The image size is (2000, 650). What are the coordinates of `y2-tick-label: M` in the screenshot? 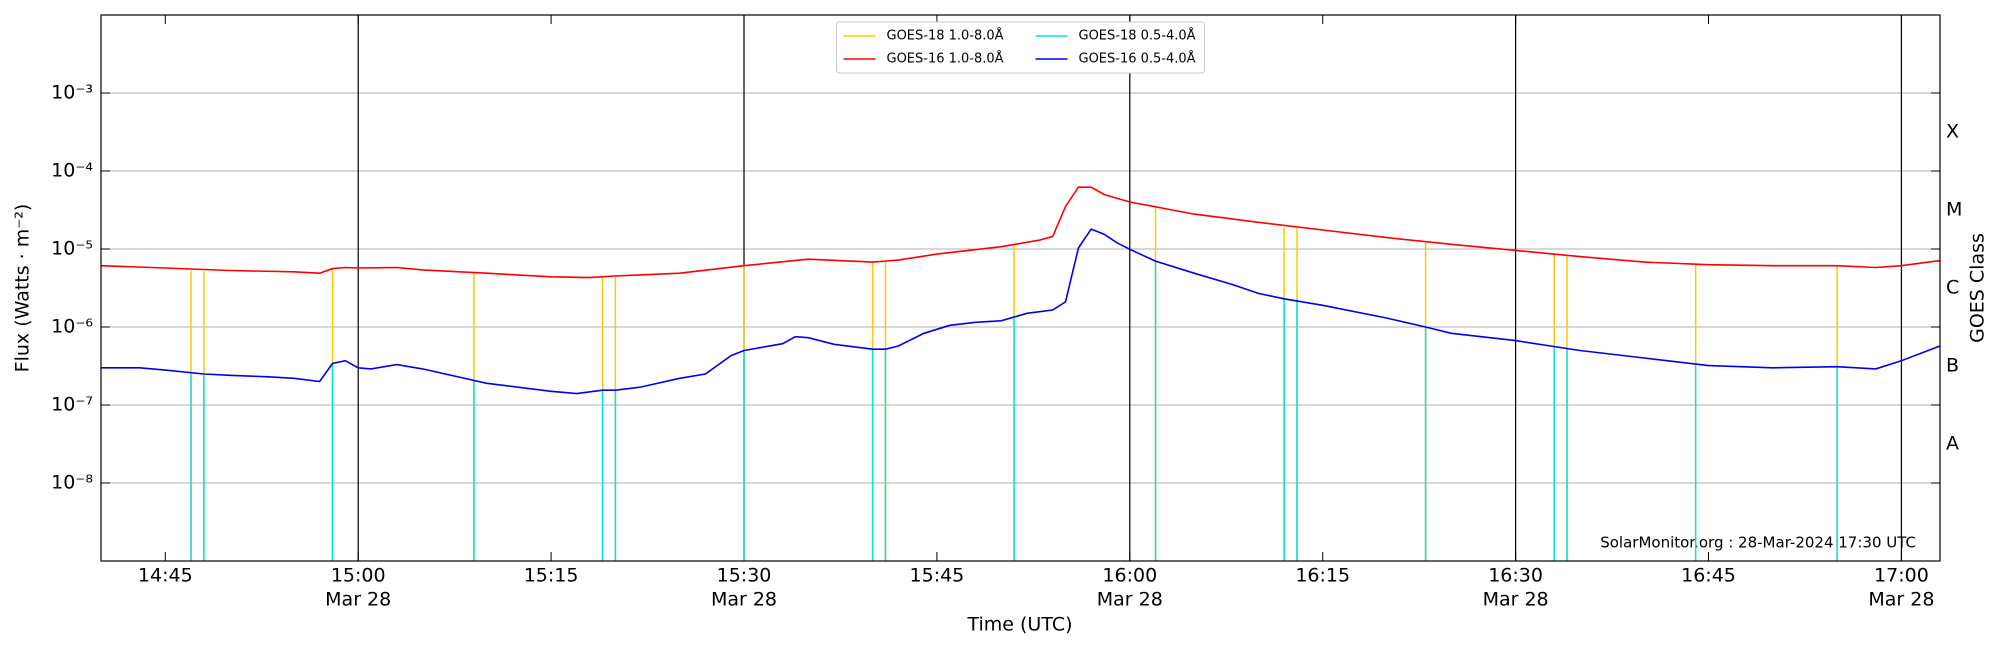 It's located at (1954, 210).